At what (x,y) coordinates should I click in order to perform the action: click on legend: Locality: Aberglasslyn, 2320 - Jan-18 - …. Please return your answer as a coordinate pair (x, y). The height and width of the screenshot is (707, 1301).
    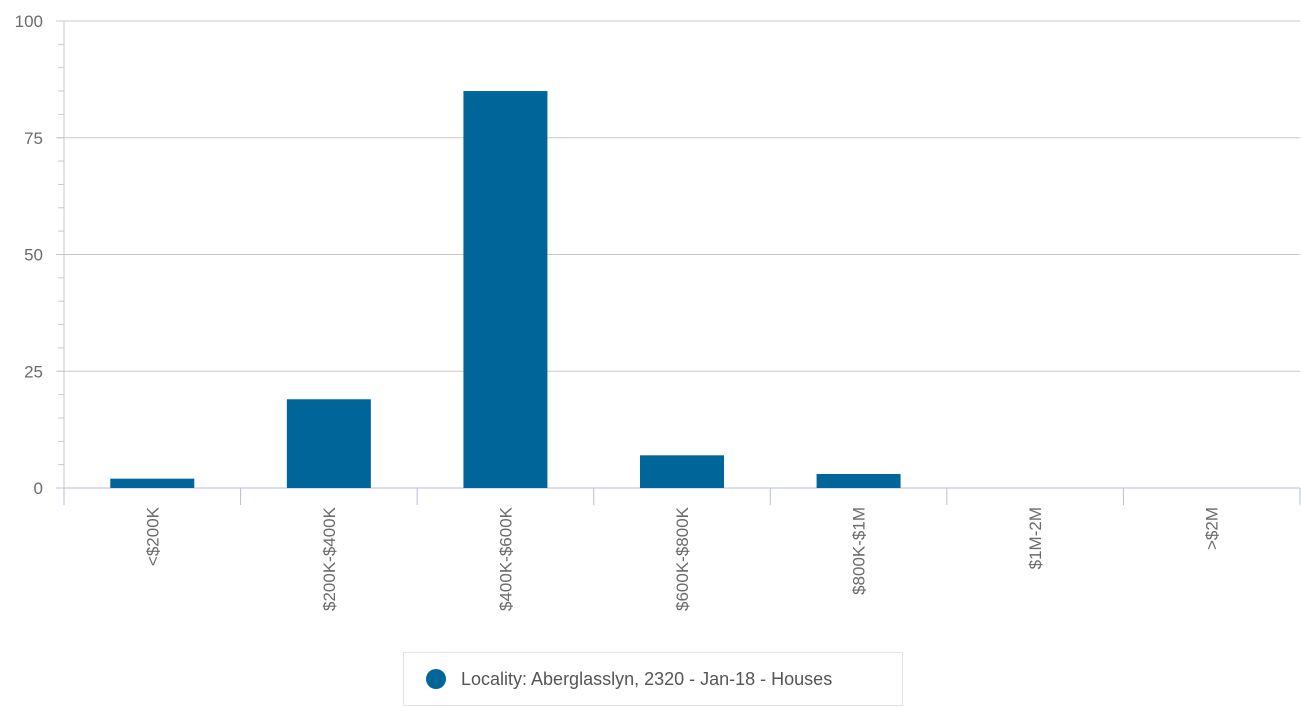
    Looking at the image, I should click on (653, 679).